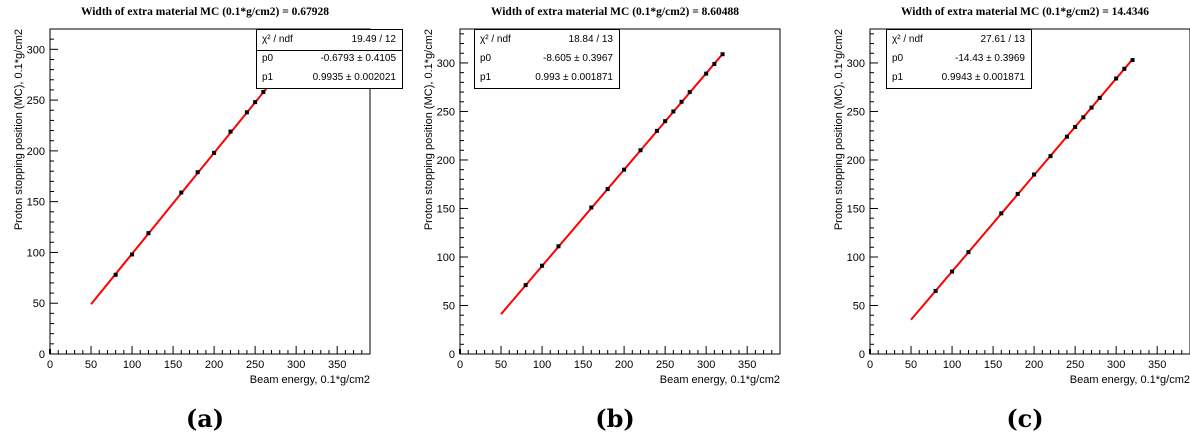 The width and height of the screenshot is (1190, 442). What do you see at coordinates (446, 258) in the screenshot?
I see `y-tick-label: 100` at bounding box center [446, 258].